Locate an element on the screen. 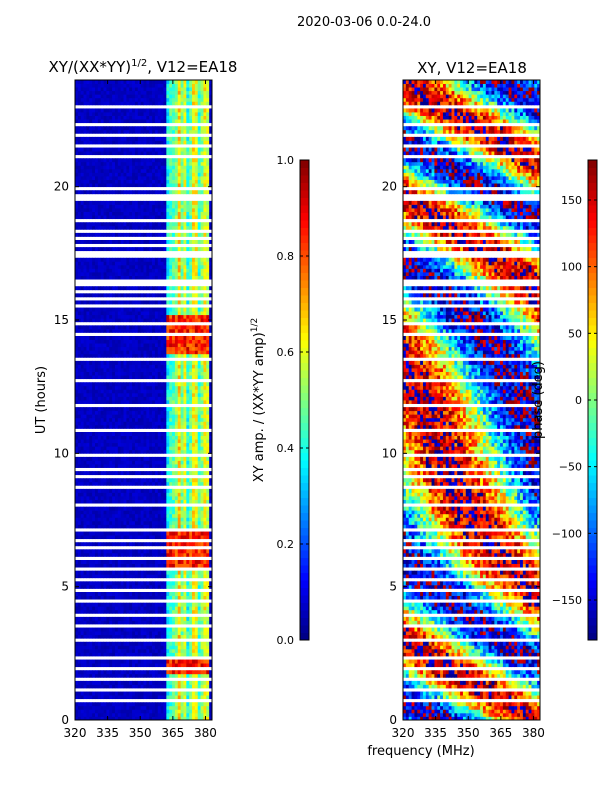 This screenshot has width=600, height=800. left-plot-y-tick-0: 0 is located at coordinates (65, 720).